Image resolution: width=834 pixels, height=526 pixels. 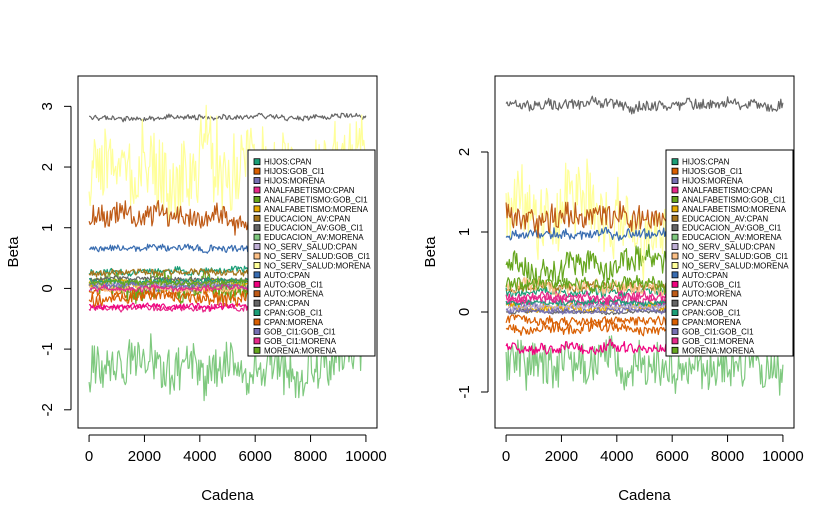 What do you see at coordinates (464, 152) in the screenshot?
I see `y-tick-label: 2` at bounding box center [464, 152].